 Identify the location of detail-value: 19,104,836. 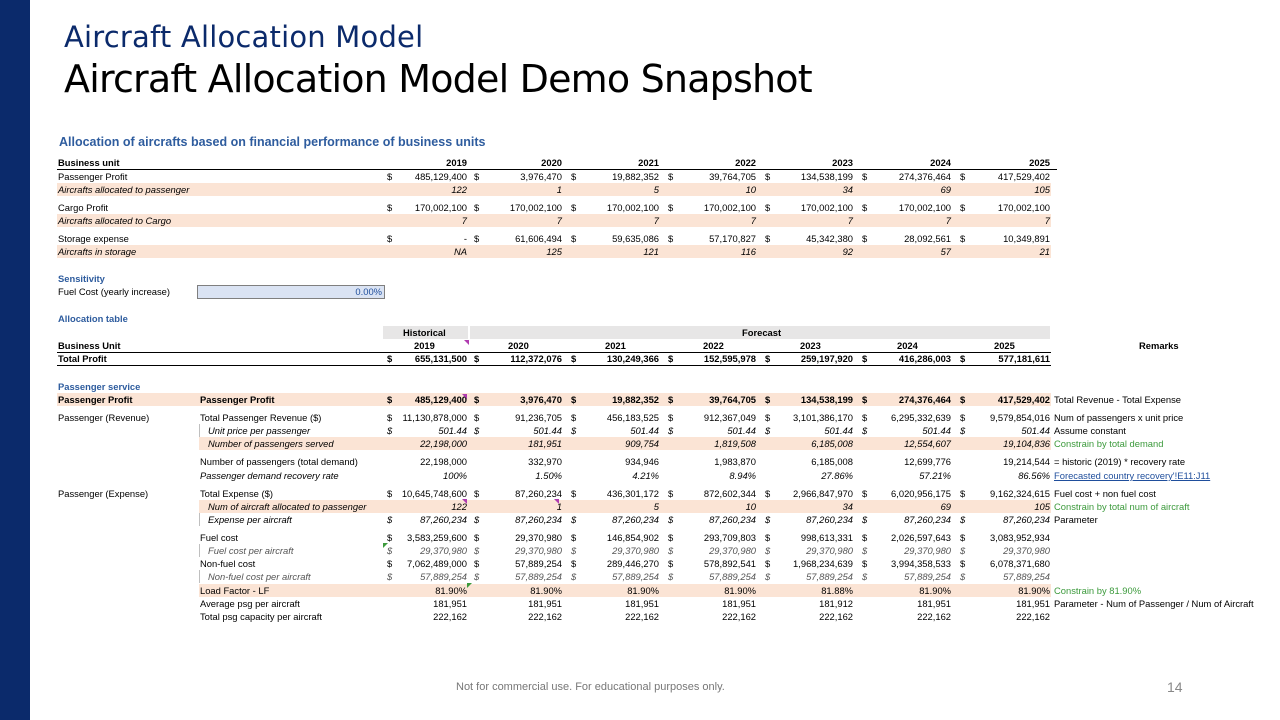
(1026, 443).